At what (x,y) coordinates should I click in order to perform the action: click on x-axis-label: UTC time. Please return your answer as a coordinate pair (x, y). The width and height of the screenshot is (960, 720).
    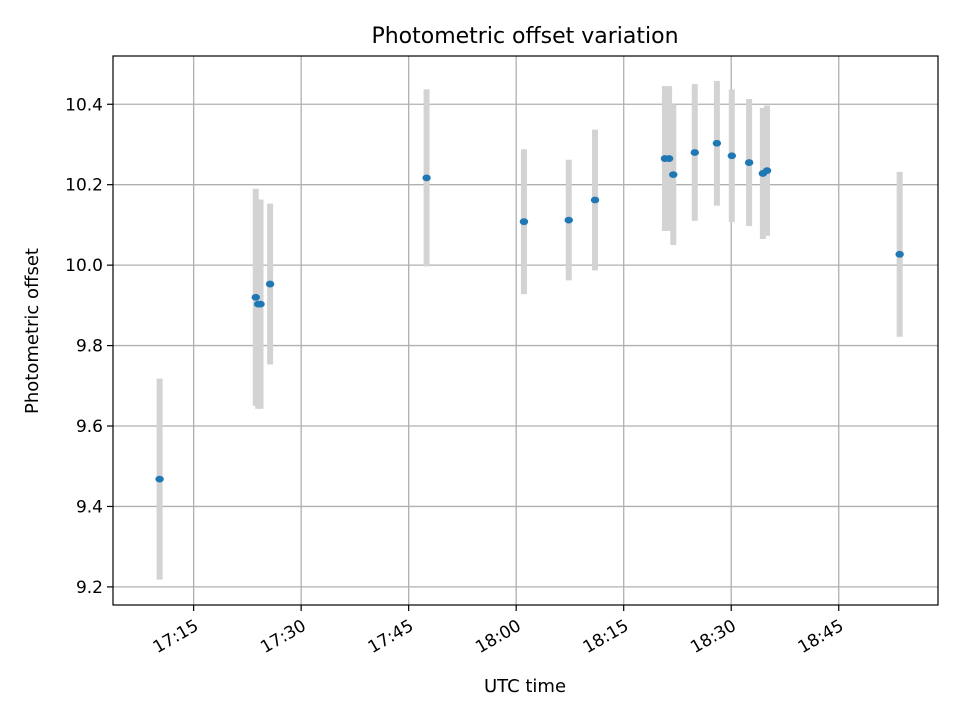
    Looking at the image, I should click on (525, 686).